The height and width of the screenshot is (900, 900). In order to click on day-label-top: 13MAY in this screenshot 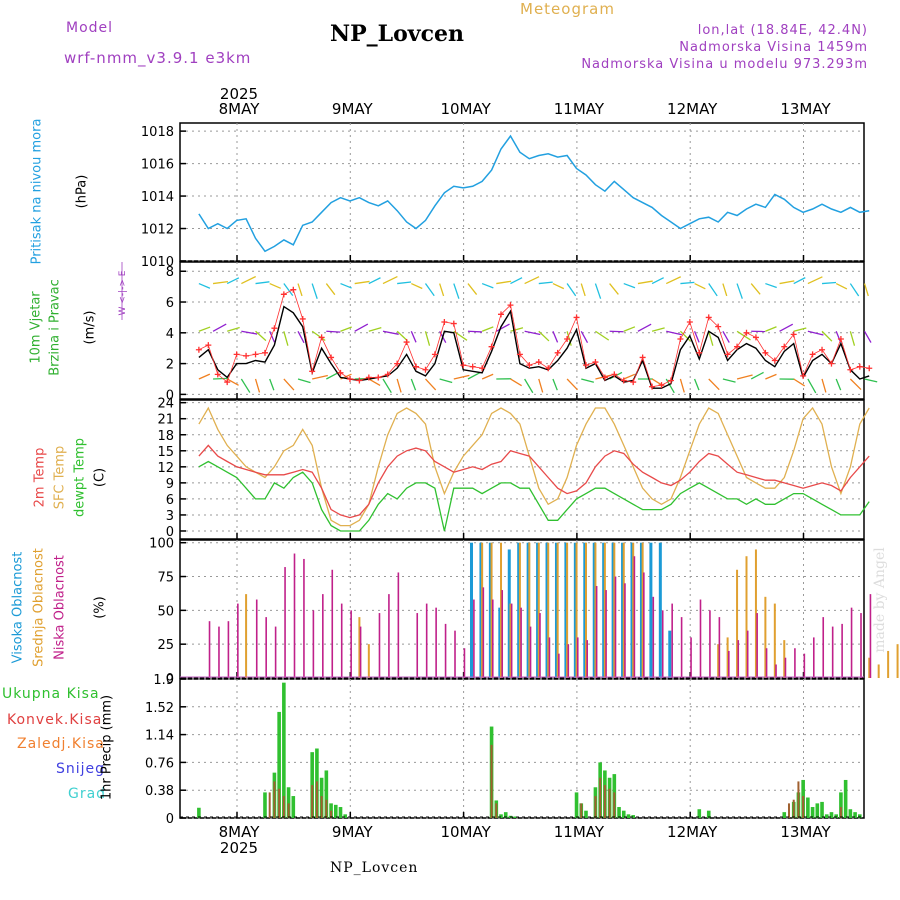, I will do `click(805, 109)`.